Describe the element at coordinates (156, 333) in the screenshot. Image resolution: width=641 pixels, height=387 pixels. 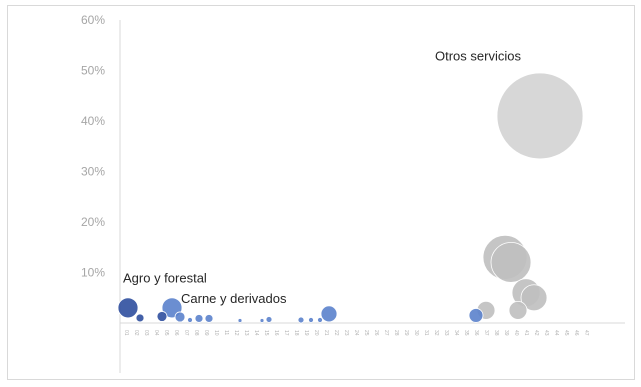
I see `x-tick-label-3: 04` at that location.